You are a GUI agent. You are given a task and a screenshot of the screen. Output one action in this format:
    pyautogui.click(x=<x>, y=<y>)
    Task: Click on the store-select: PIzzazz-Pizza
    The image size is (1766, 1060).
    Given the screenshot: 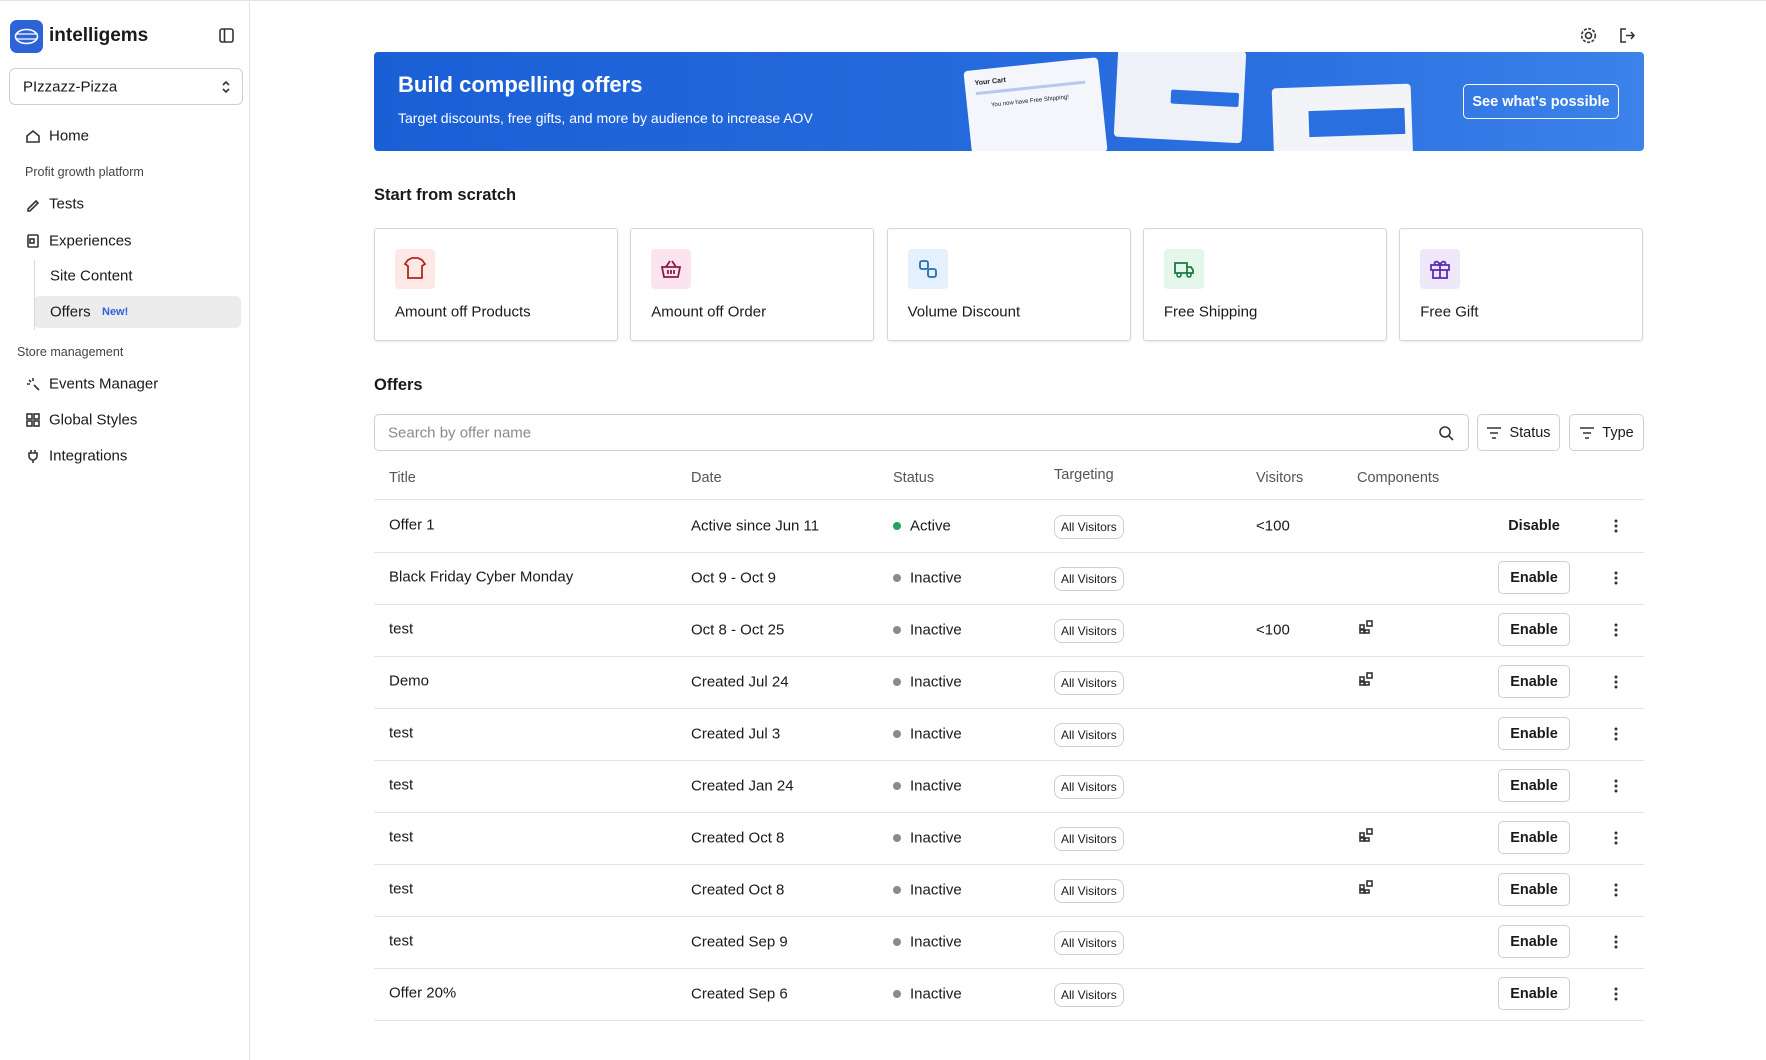 What is the action you would take?
    pyautogui.click(x=126, y=86)
    